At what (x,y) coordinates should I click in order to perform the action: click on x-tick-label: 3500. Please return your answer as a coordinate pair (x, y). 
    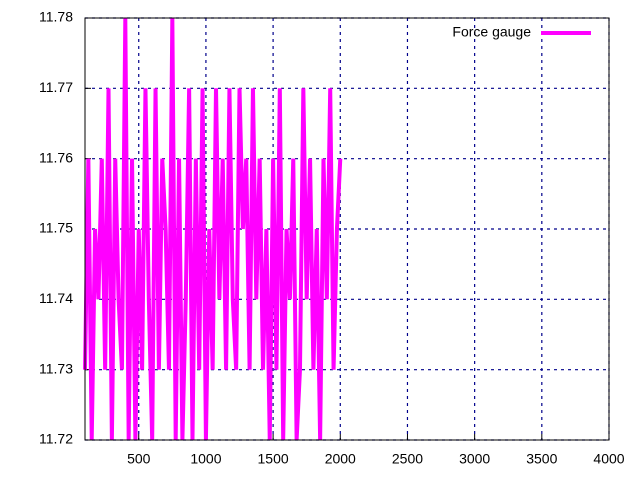
    Looking at the image, I should click on (541, 459).